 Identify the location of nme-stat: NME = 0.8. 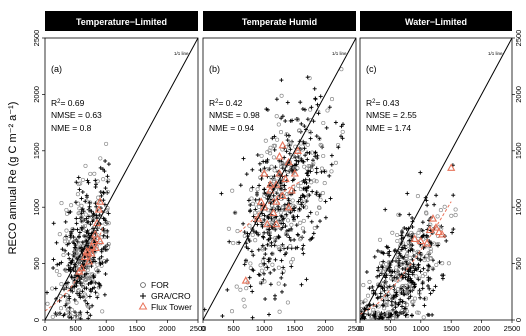
(71, 128).